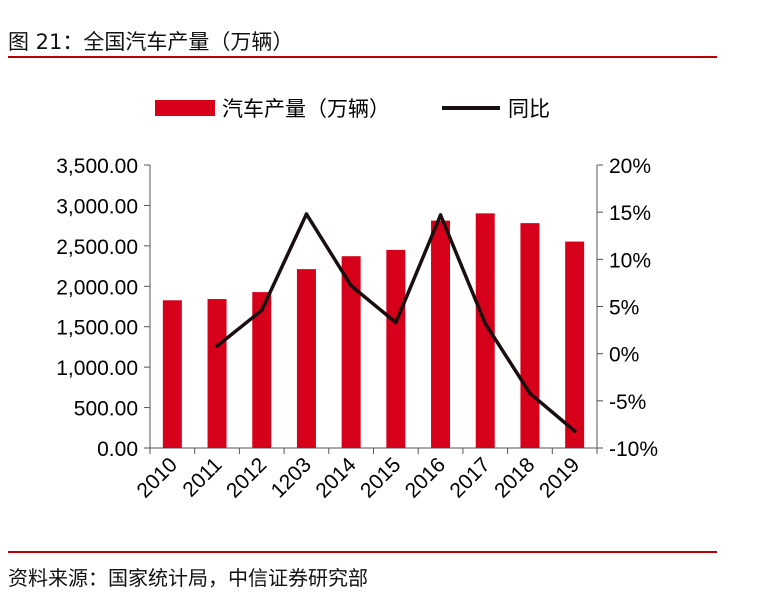 Image resolution: width=773 pixels, height=602 pixels. What do you see at coordinates (157, 477) in the screenshot?
I see `x-tick-label: 2010` at bounding box center [157, 477].